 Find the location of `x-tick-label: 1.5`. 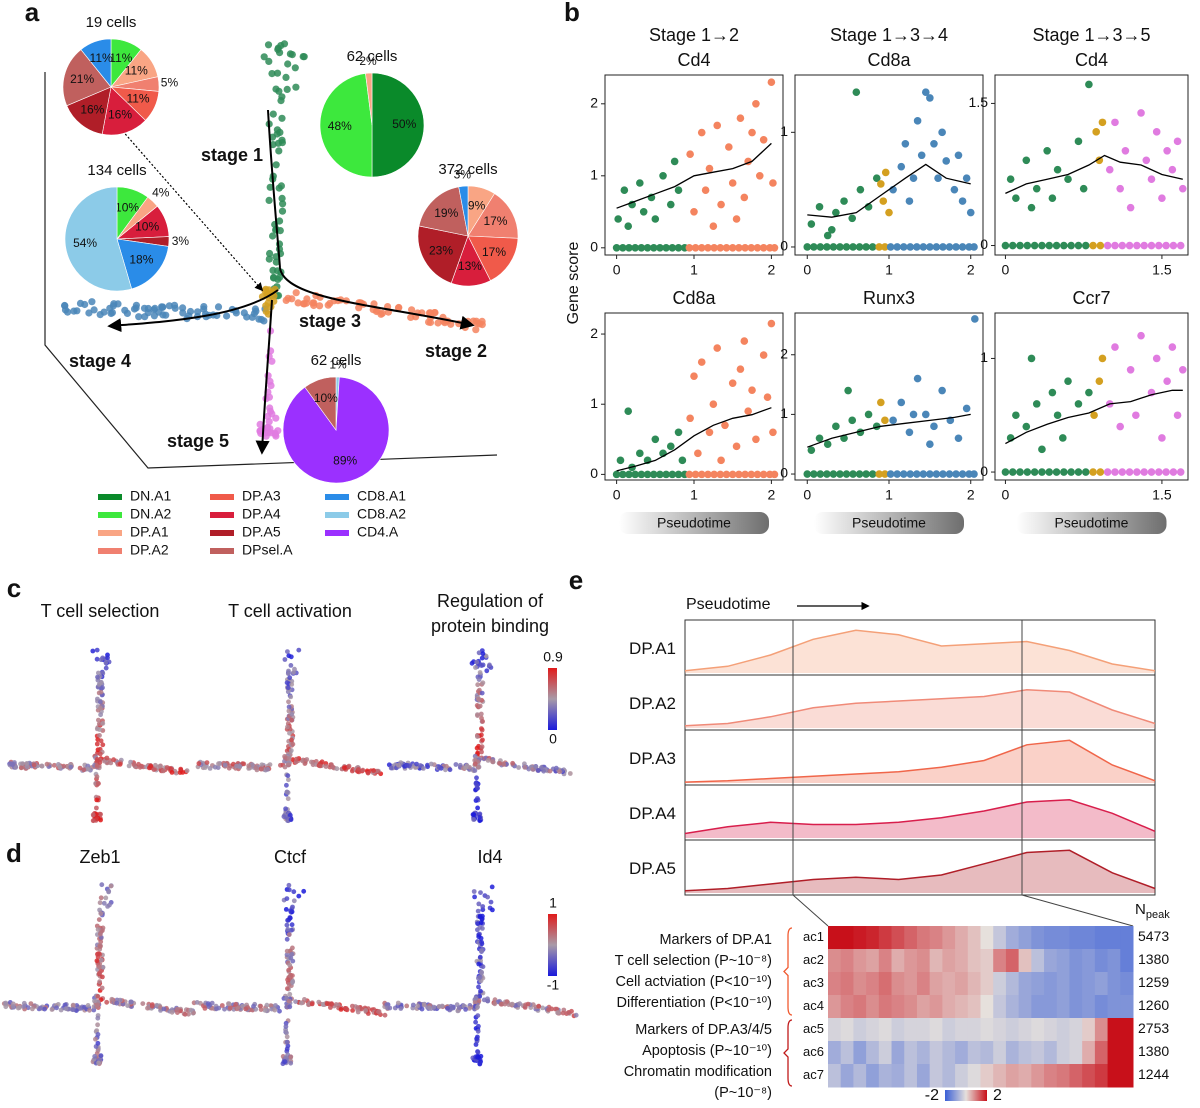

x-tick-label: 1.5 is located at coordinates (1162, 495).